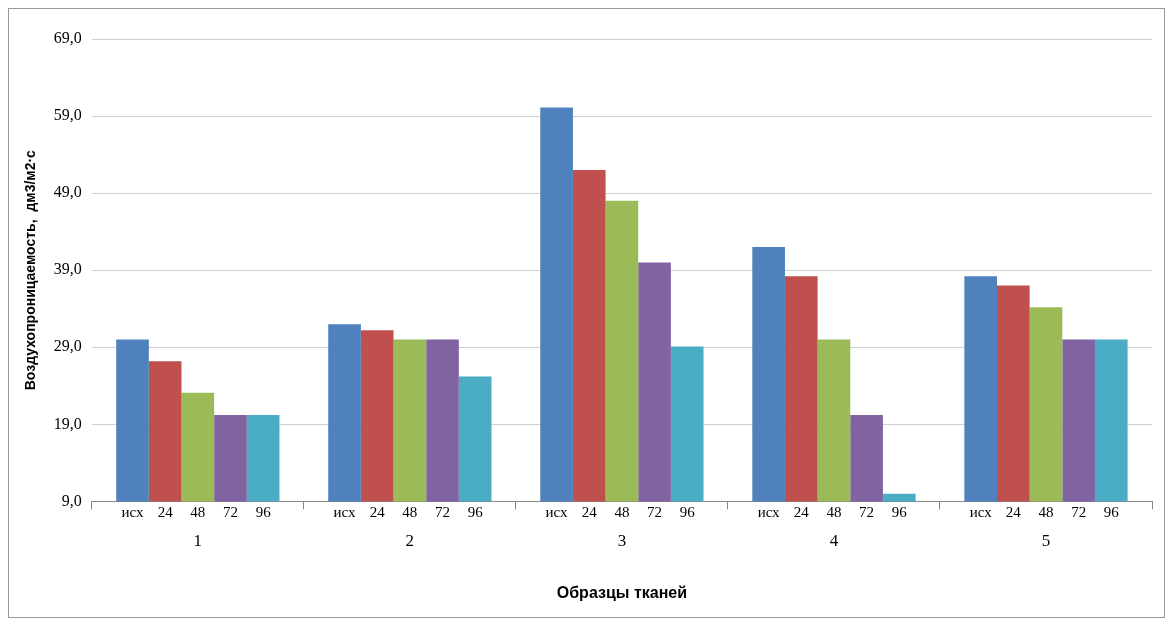  I want to click on y-tick-label: 69,0, so click(67, 38).